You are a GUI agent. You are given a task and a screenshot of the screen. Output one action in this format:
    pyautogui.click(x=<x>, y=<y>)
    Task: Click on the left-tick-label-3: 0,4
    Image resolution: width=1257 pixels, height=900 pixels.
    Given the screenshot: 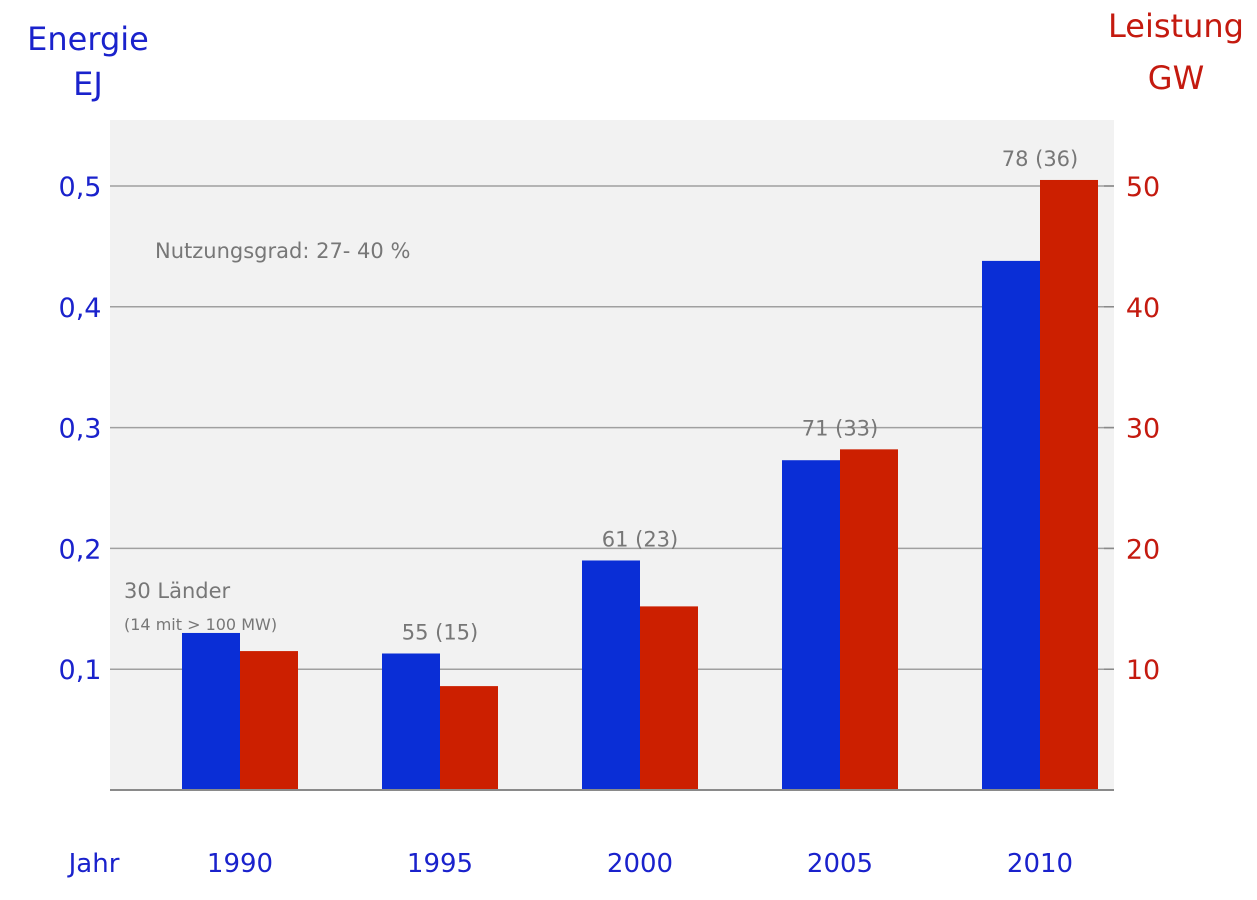 What is the action you would take?
    pyautogui.click(x=80, y=308)
    